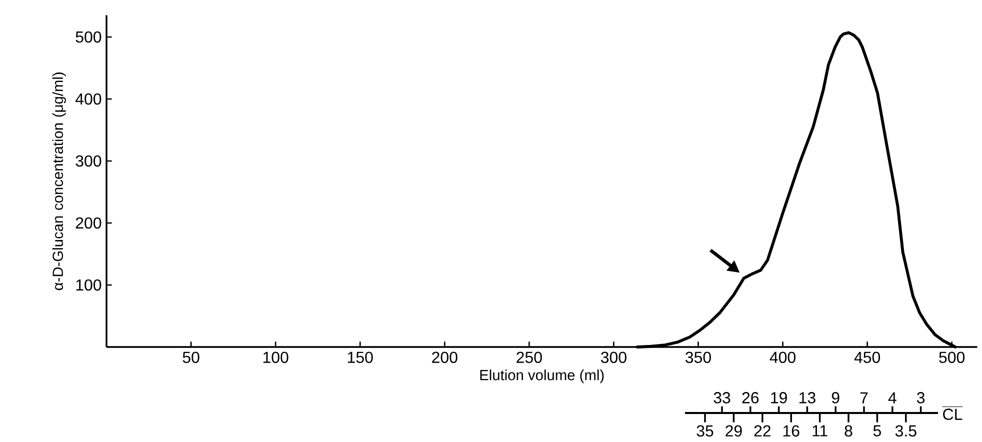 The width and height of the screenshot is (982, 442). I want to click on x-tick-label: 300, so click(613, 358).